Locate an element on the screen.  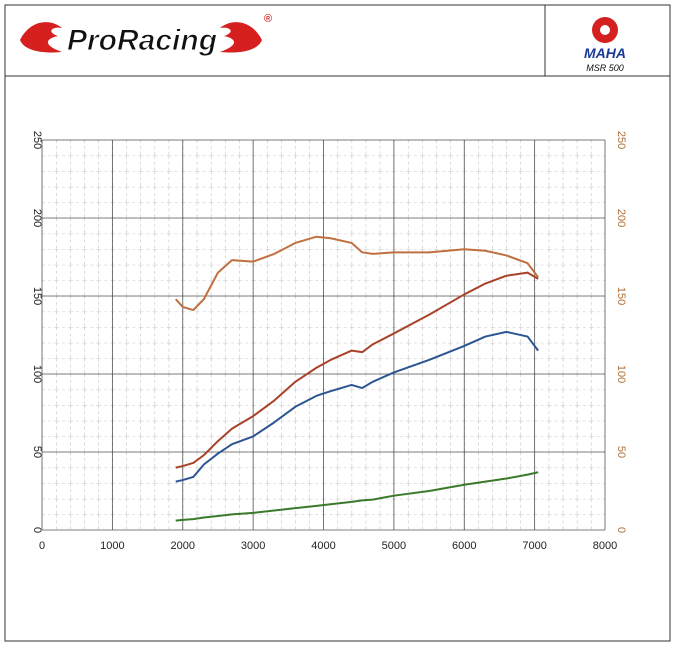
logo-text: ProRacing is located at coordinates (142, 40).